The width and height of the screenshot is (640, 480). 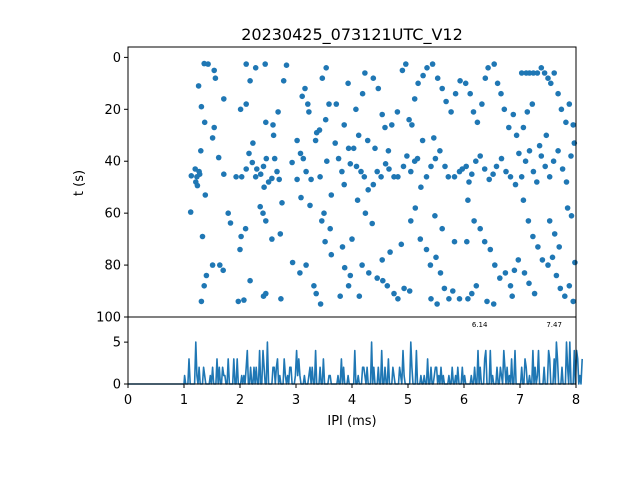 I want to click on bottom-x-tick-label: 2, so click(x=240, y=400).